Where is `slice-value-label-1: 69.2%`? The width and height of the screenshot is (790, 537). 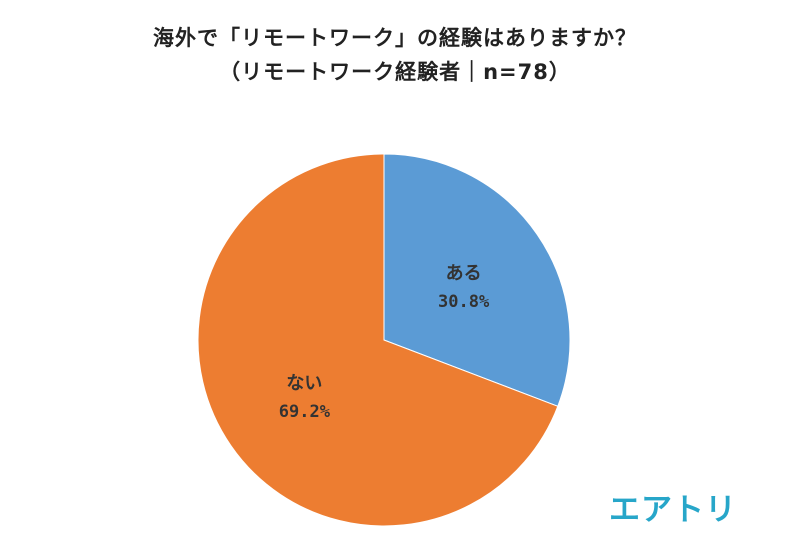 slice-value-label-1: 69.2% is located at coordinates (305, 412).